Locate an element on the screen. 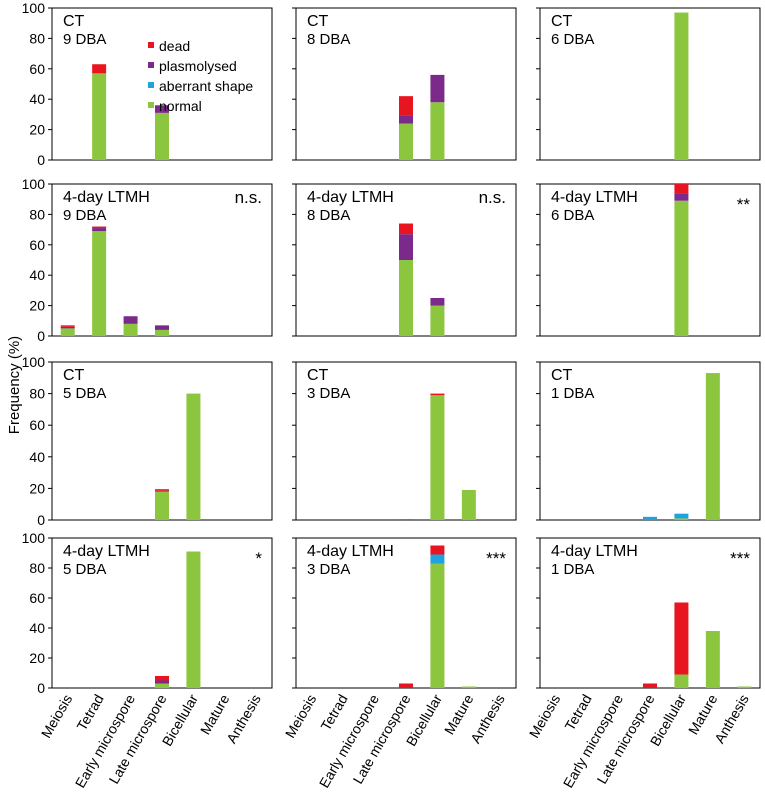 This screenshot has height=807, width=765. legend: dead plasmolysed aberrant shape normal is located at coordinates (200, 76).